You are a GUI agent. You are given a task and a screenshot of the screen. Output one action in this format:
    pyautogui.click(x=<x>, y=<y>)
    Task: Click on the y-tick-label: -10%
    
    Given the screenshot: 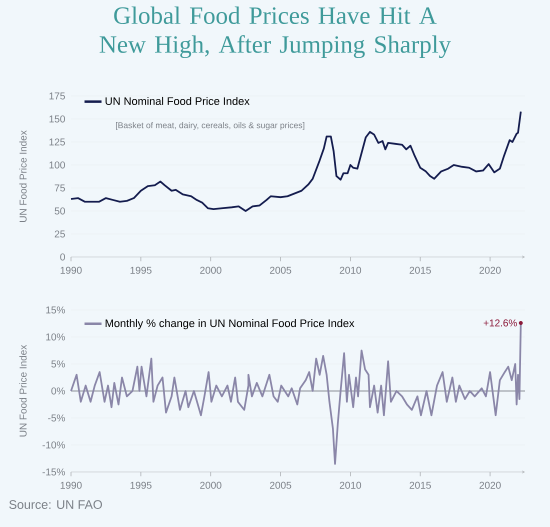 What is the action you would take?
    pyautogui.click(x=54, y=445)
    